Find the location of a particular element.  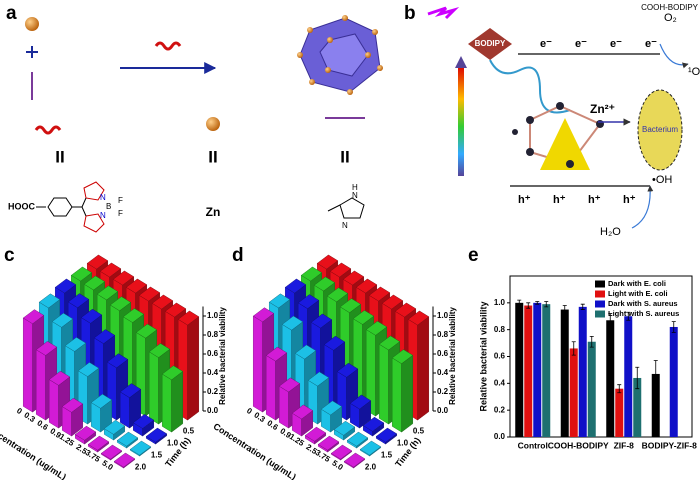

z-tick-label: 0.0 is located at coordinates (443, 410).